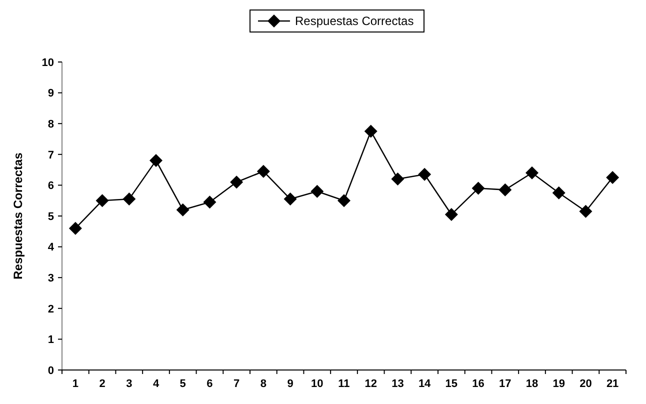  What do you see at coordinates (102, 384) in the screenshot?
I see `x-tick-label: 2` at bounding box center [102, 384].